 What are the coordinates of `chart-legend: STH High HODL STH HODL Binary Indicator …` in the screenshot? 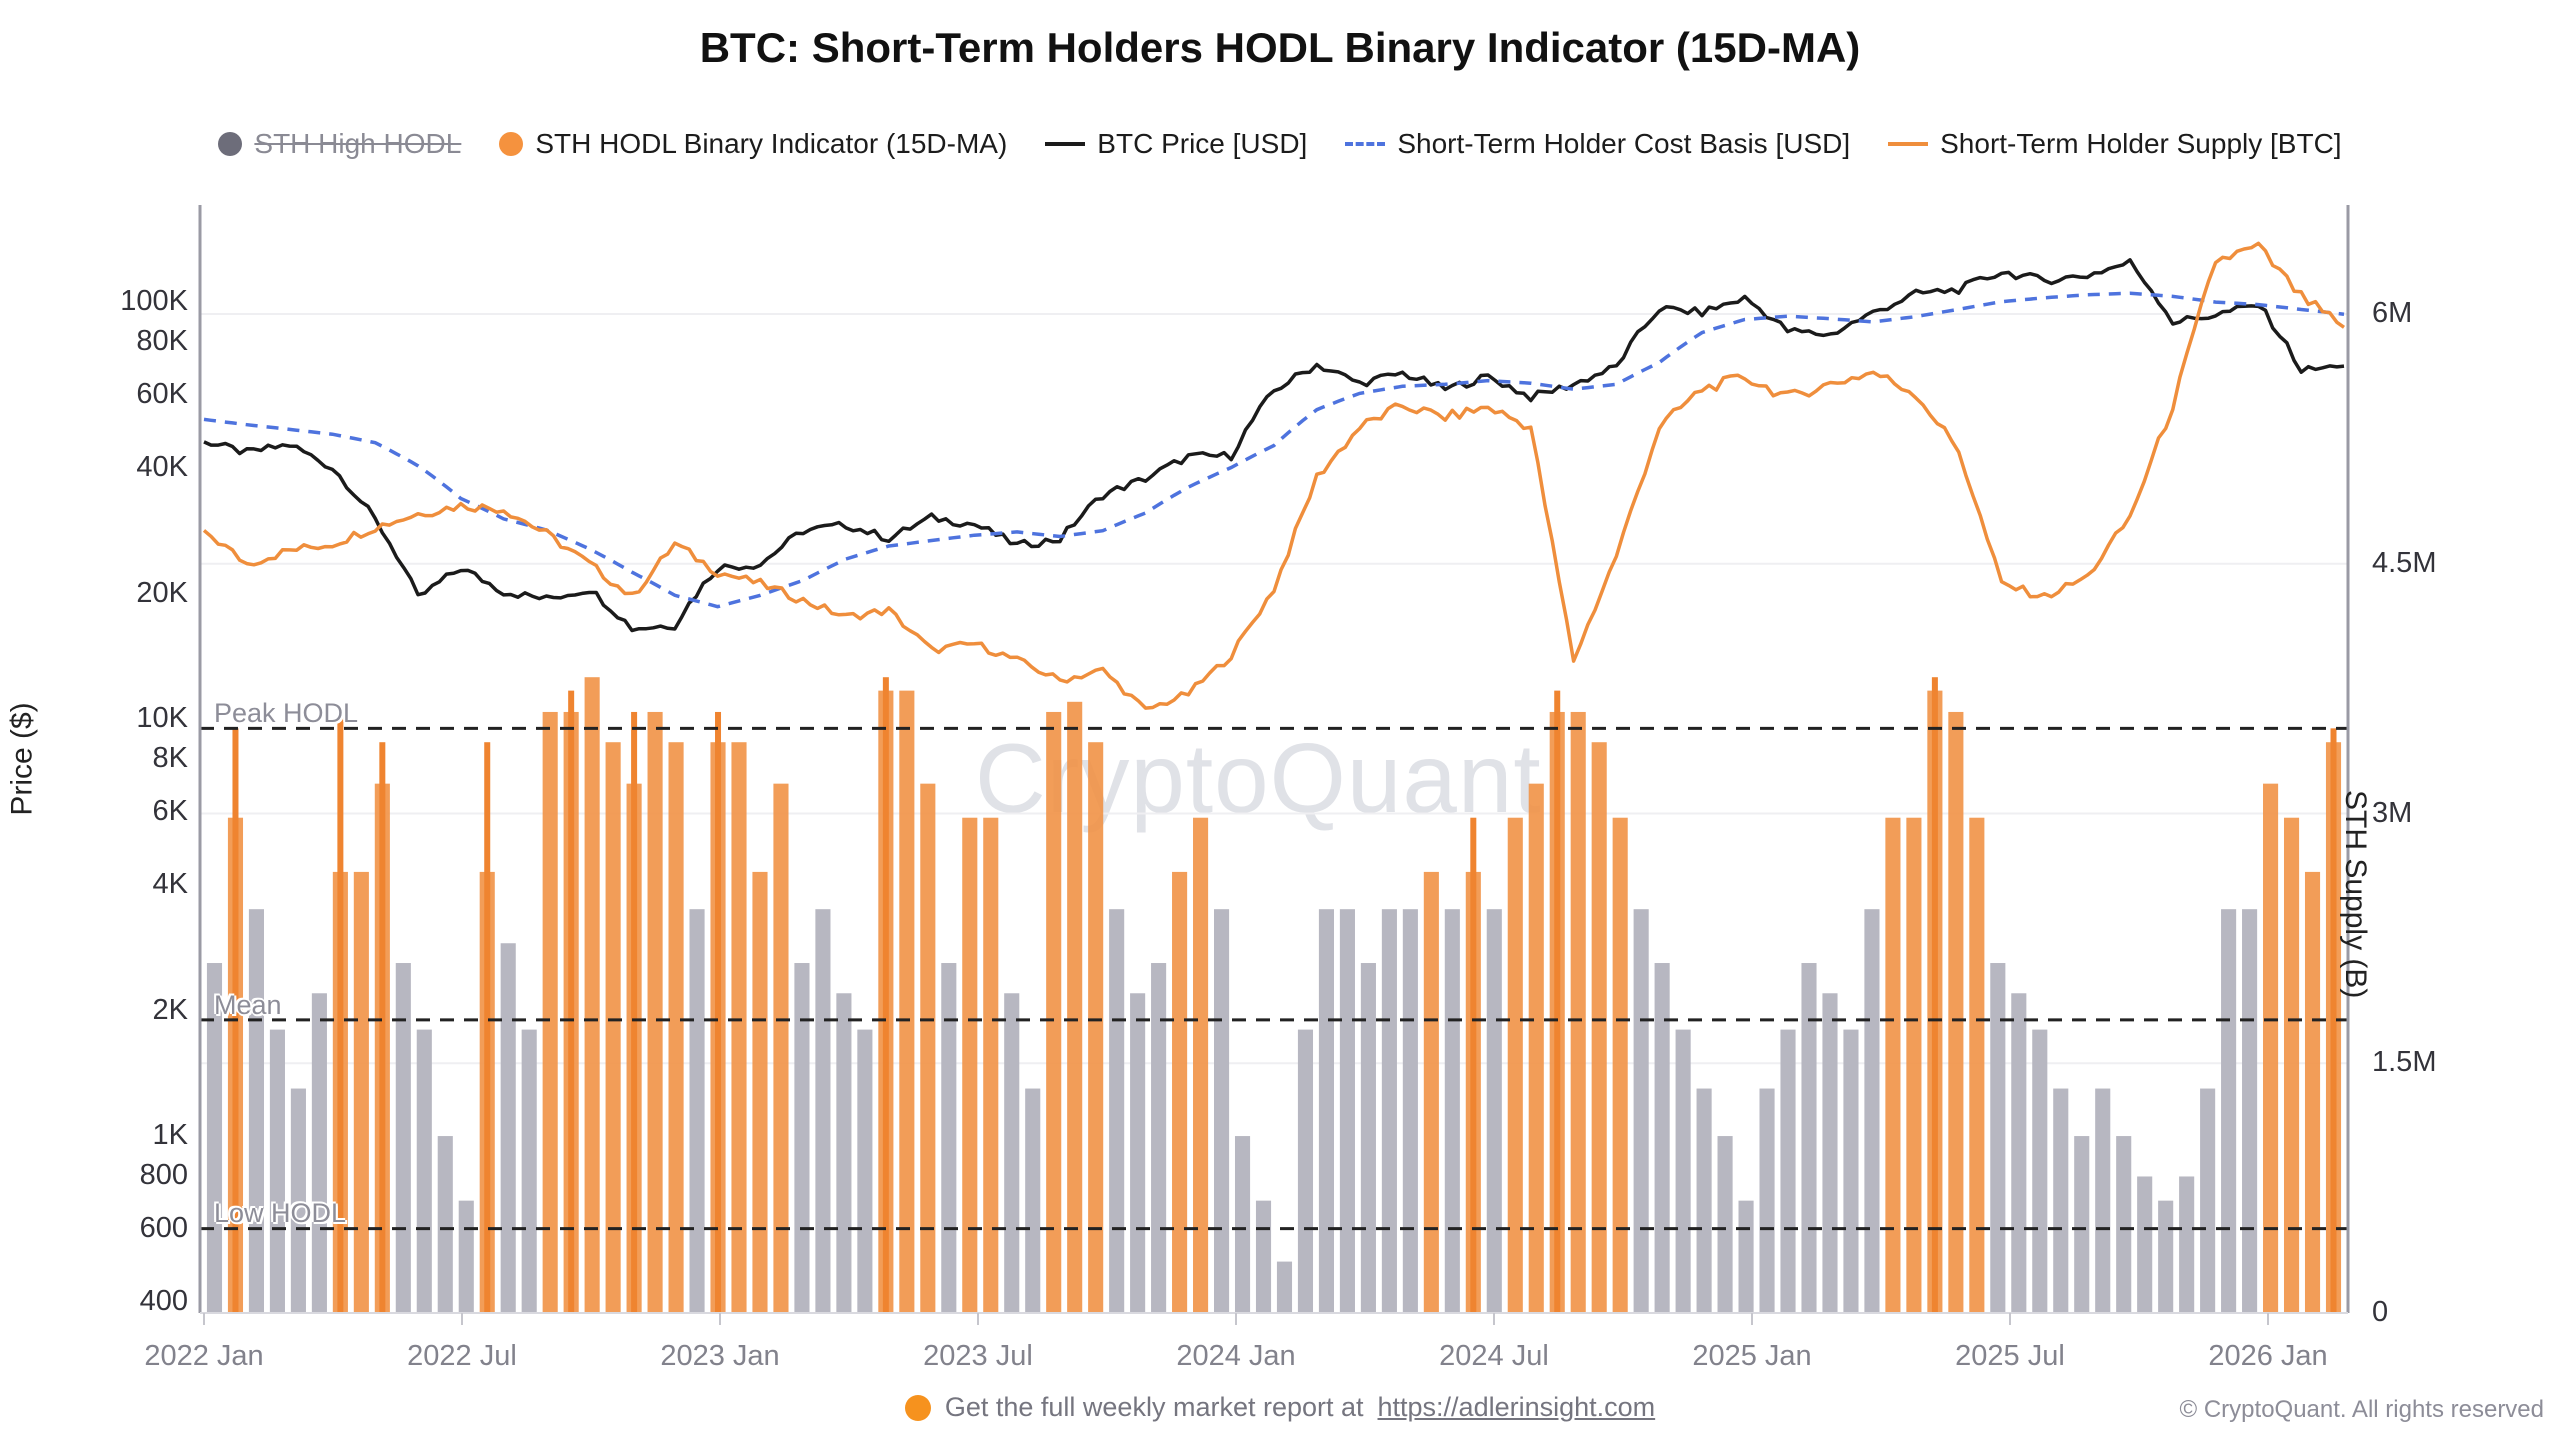 It's located at (1280, 144).